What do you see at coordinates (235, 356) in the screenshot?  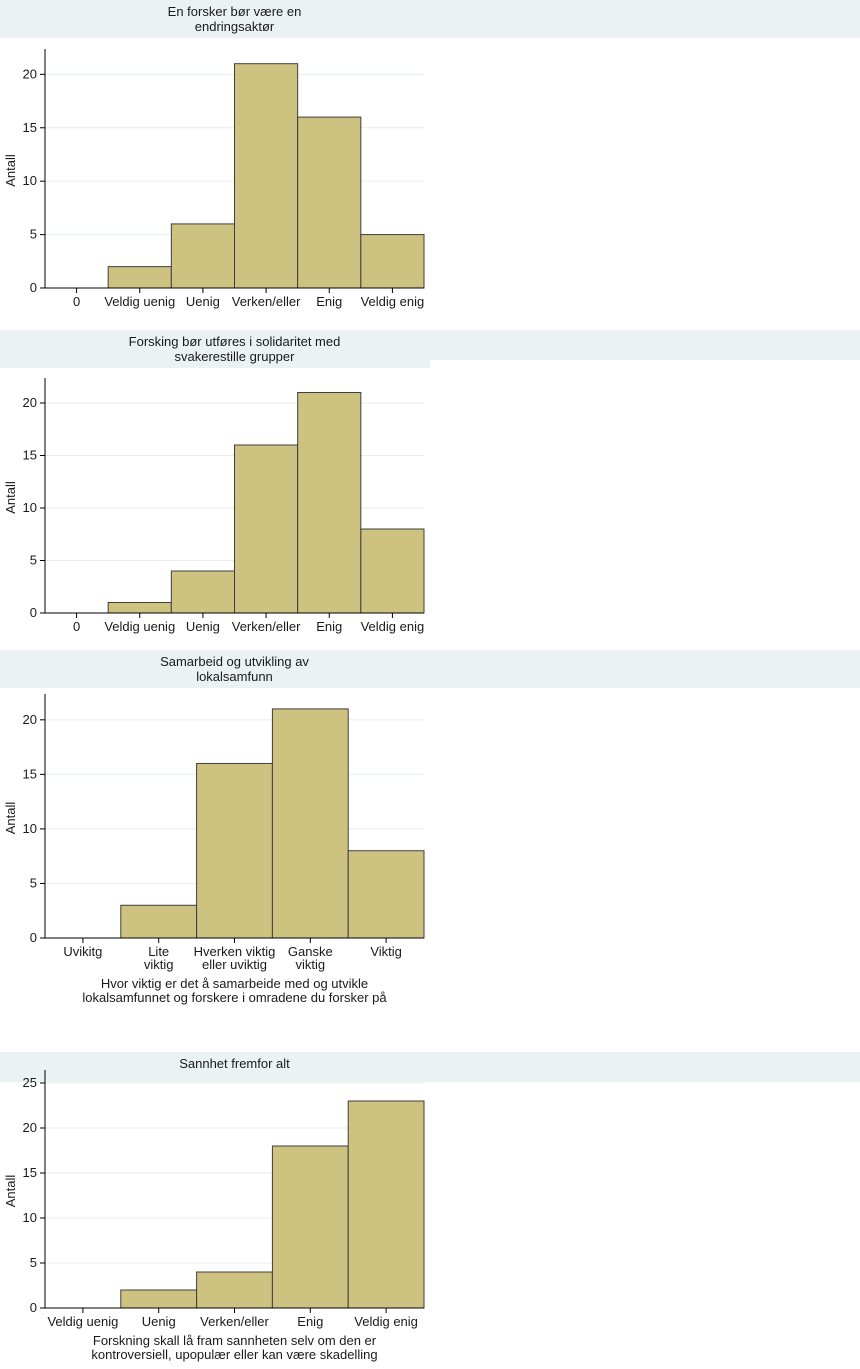 I see `chart-title-line: svakerestille grupper` at bounding box center [235, 356].